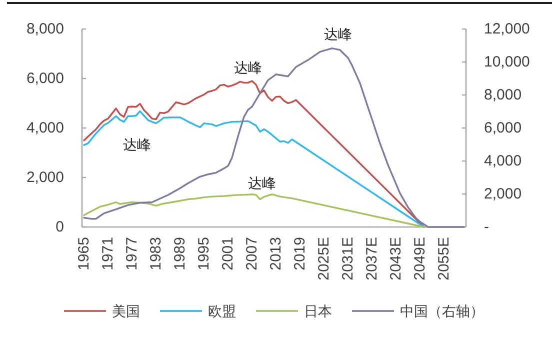  Describe the element at coordinates (507, 62) in the screenshot. I see `y2-tick-label: 10,000` at that location.